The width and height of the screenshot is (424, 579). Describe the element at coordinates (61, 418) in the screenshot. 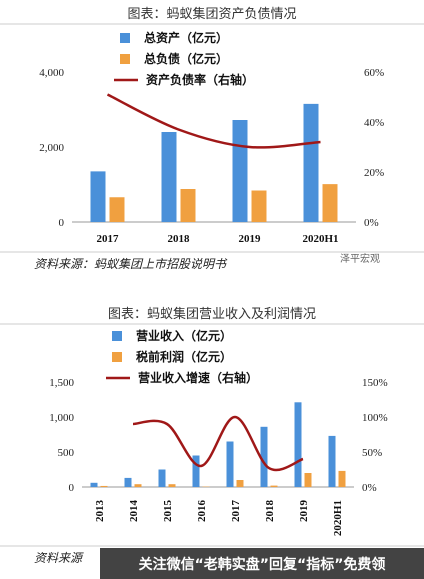

I see `left-tick-label: 1,000` at that location.